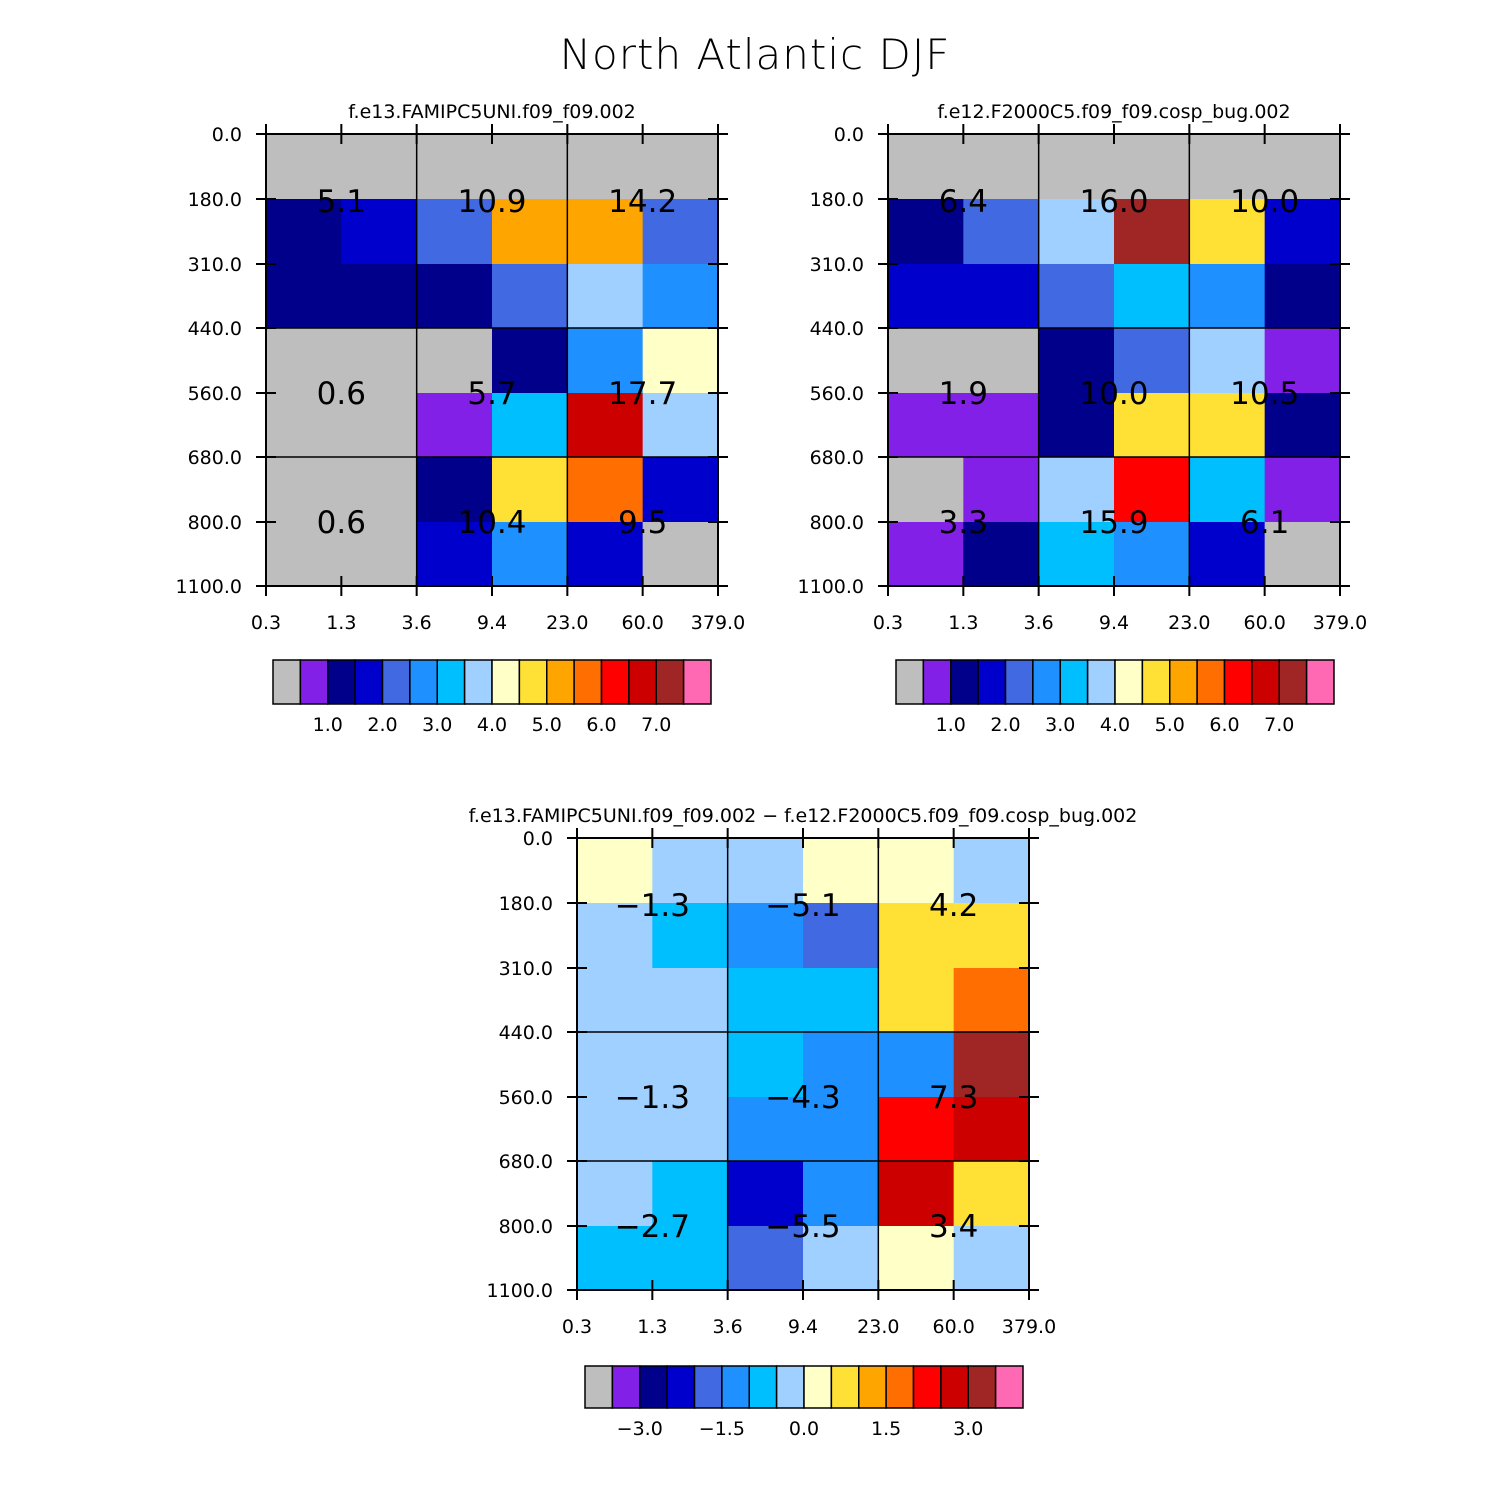  I want to click on panel-2-value-label: 1.9, so click(963, 394).